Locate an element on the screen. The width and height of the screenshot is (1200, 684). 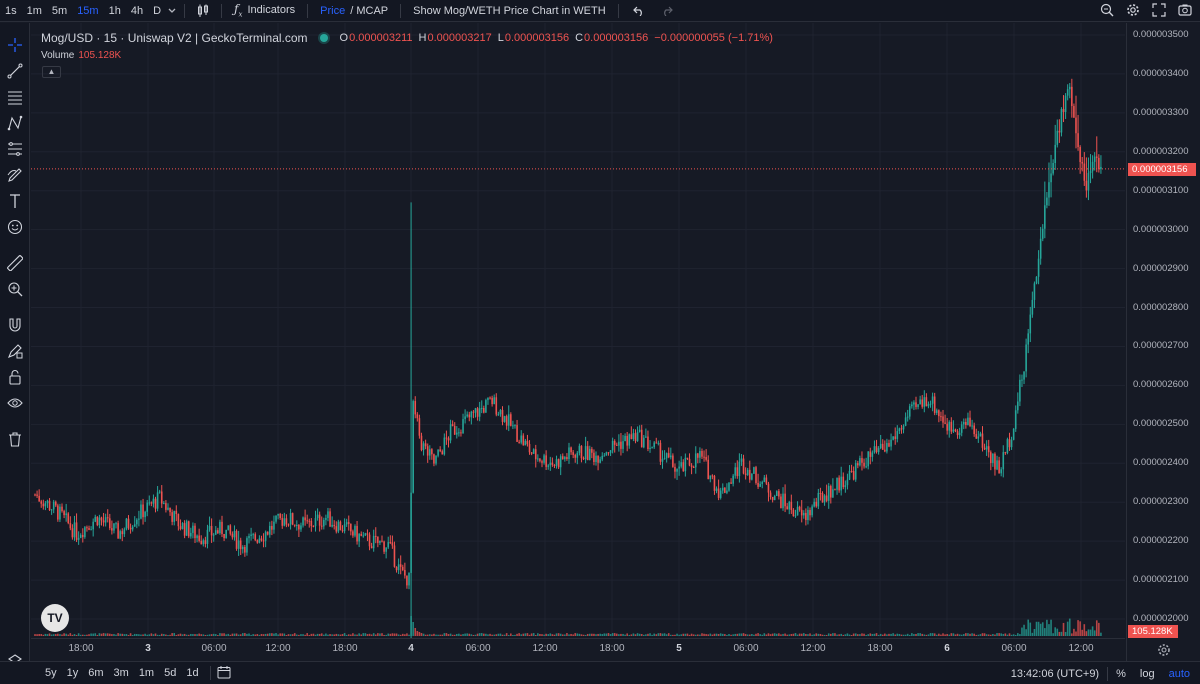
go-to-date-calendar-icon is located at coordinates (224, 673).